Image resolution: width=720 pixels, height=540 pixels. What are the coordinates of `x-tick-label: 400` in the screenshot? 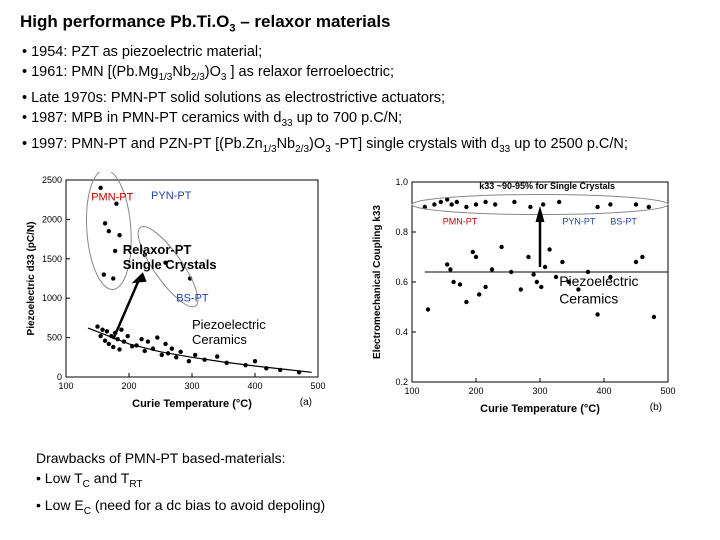 It's located at (603, 391).